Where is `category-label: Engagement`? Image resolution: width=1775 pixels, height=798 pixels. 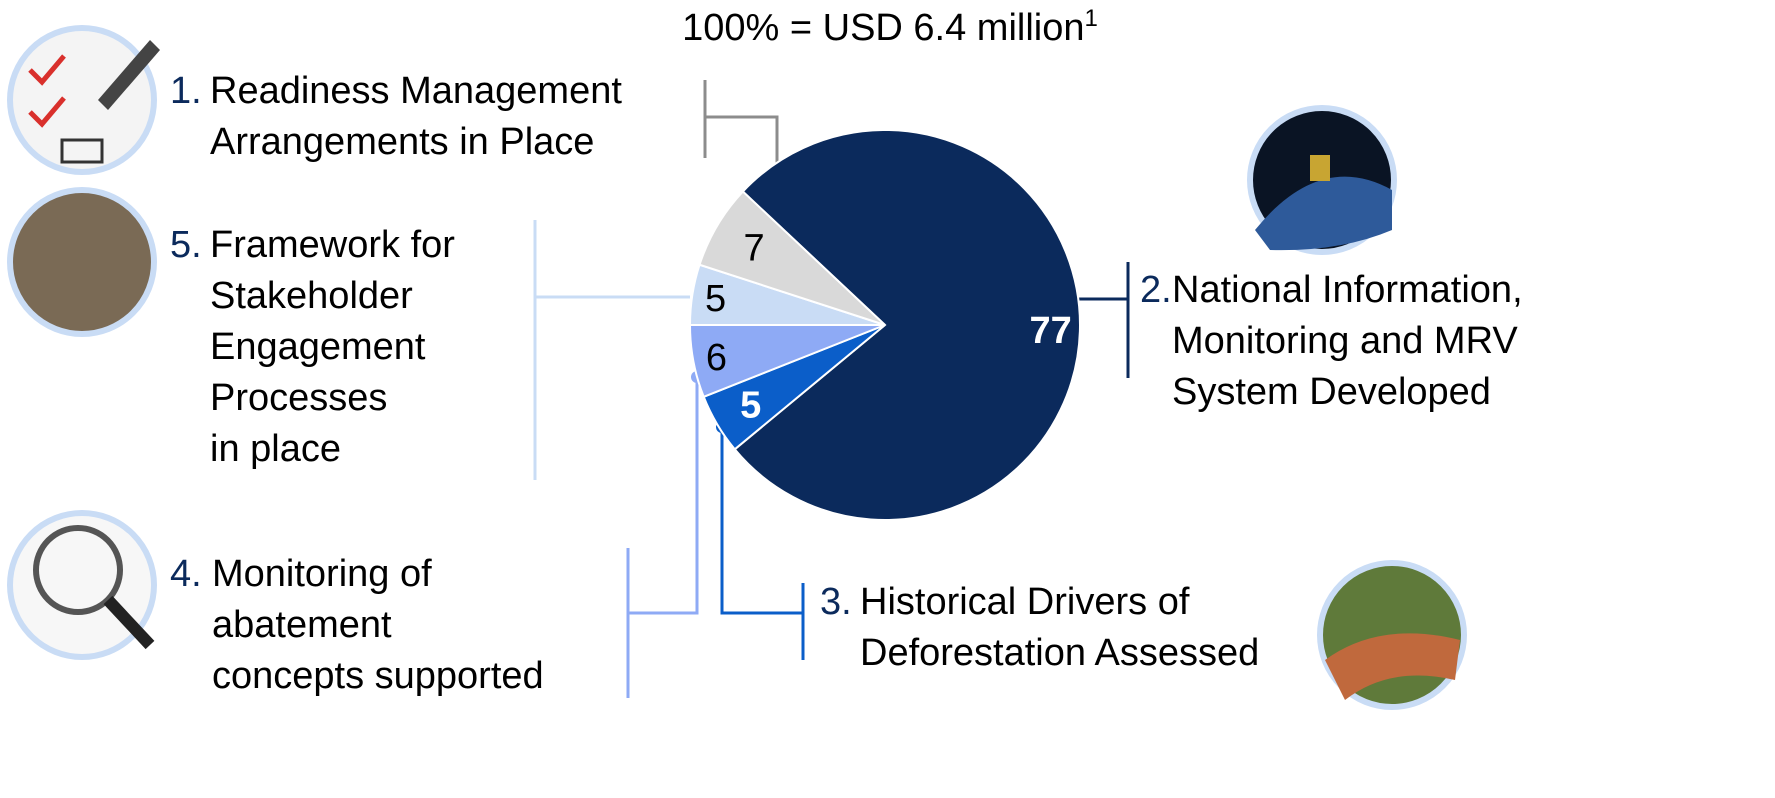 category-label: Engagement is located at coordinates (318, 347).